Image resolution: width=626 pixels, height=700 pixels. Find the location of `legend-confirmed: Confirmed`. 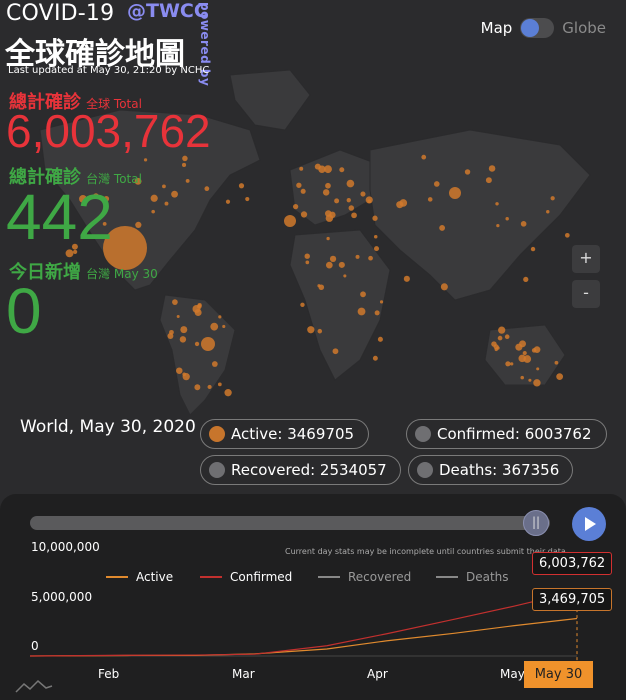

legend-confirmed: Confirmed is located at coordinates (246, 577).